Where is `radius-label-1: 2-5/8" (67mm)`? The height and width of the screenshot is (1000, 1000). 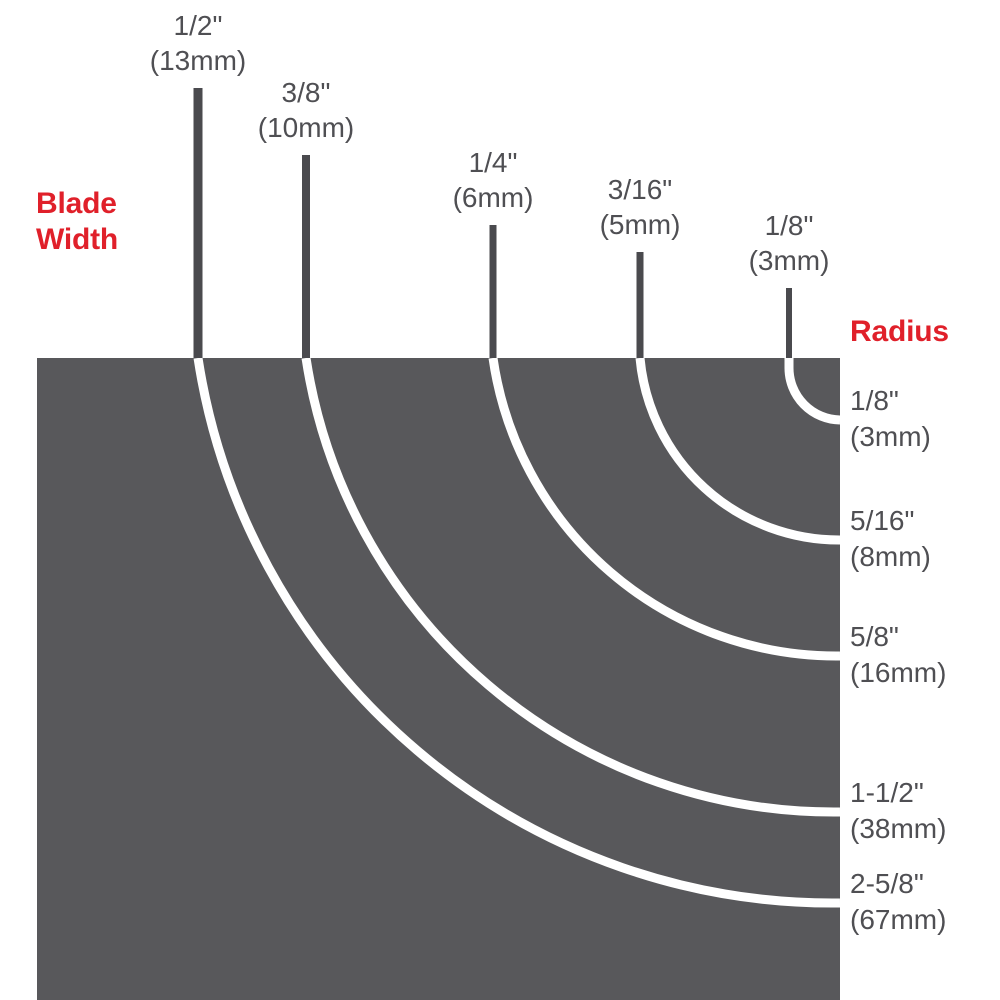 radius-label-1: 2-5/8" (67mm) is located at coordinates (898, 901).